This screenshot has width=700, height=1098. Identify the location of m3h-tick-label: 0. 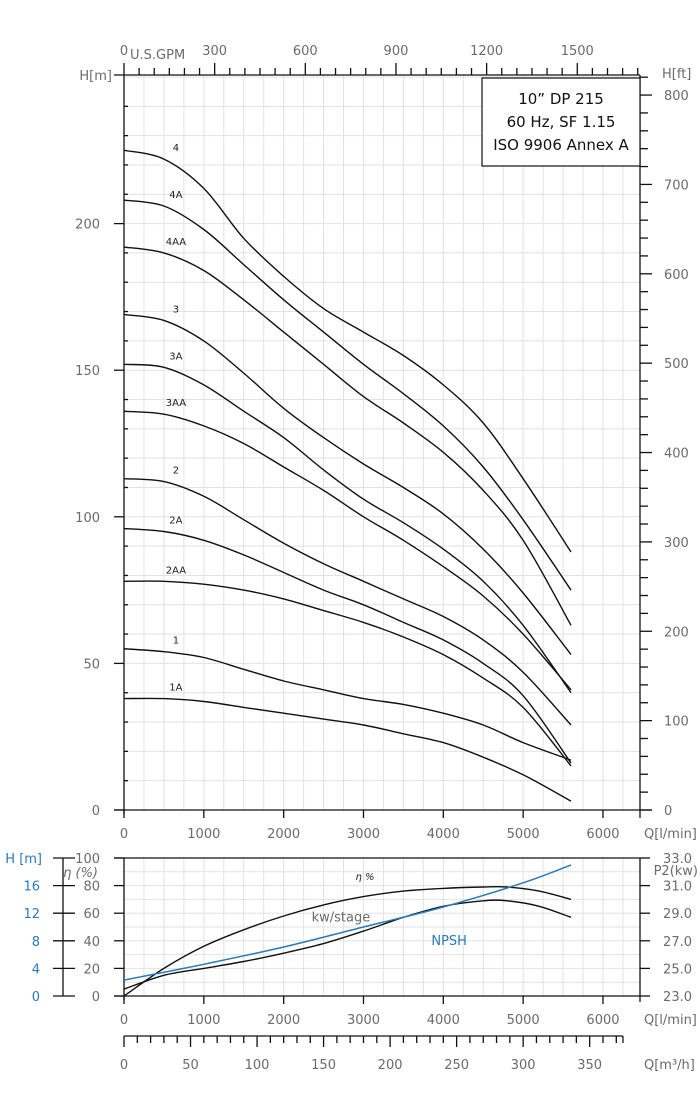
(124, 1065).